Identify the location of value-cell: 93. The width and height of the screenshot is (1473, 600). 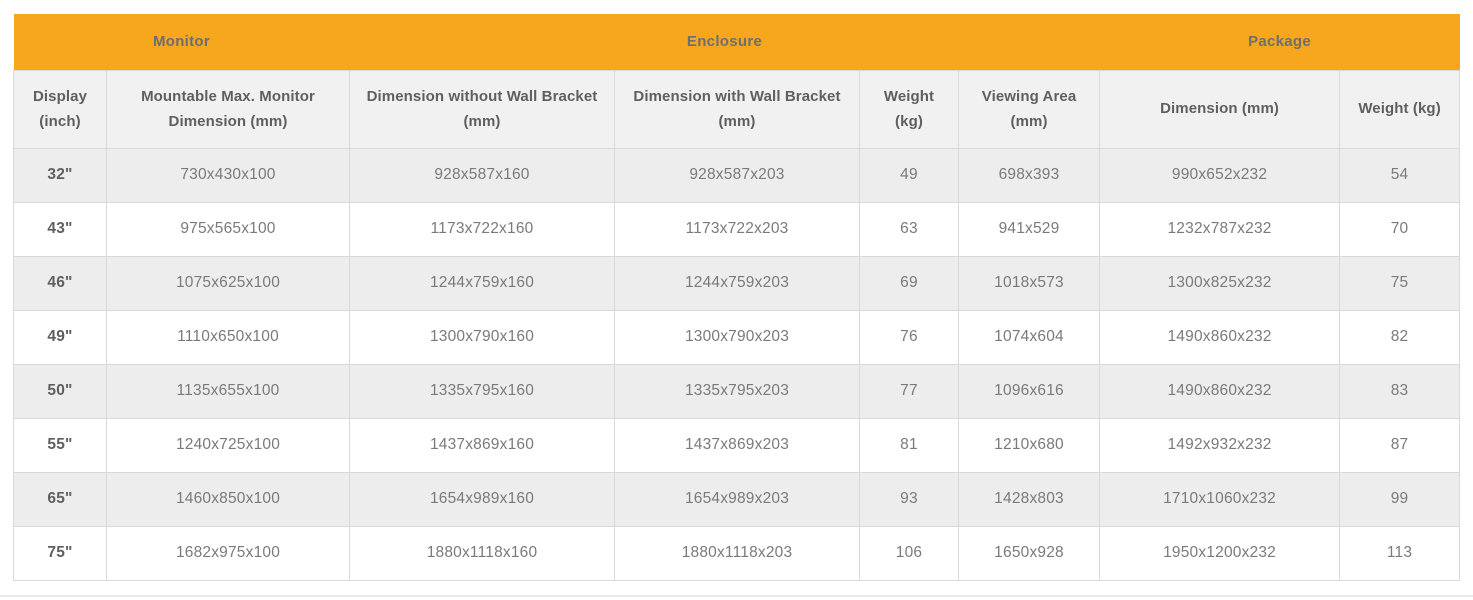
(909, 499).